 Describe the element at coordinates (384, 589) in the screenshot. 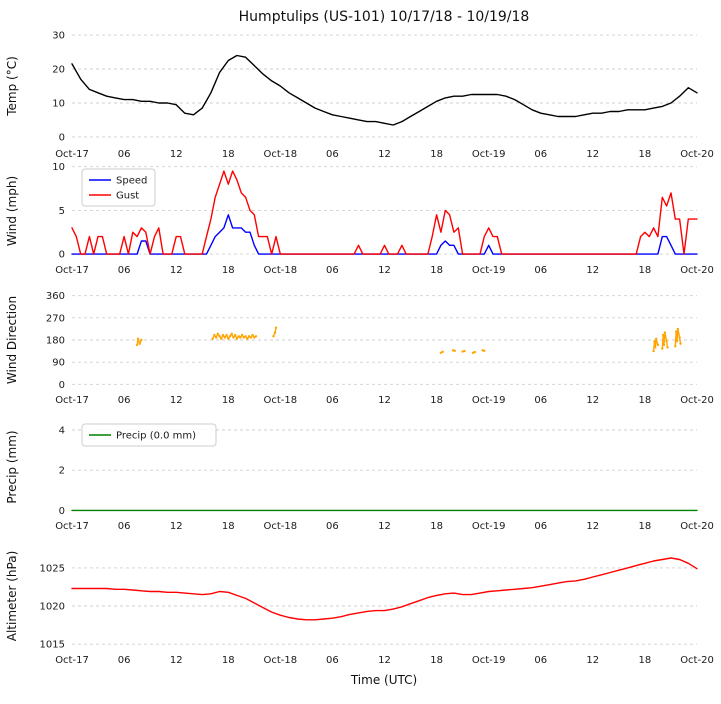

I see `altimeter-line` at that location.